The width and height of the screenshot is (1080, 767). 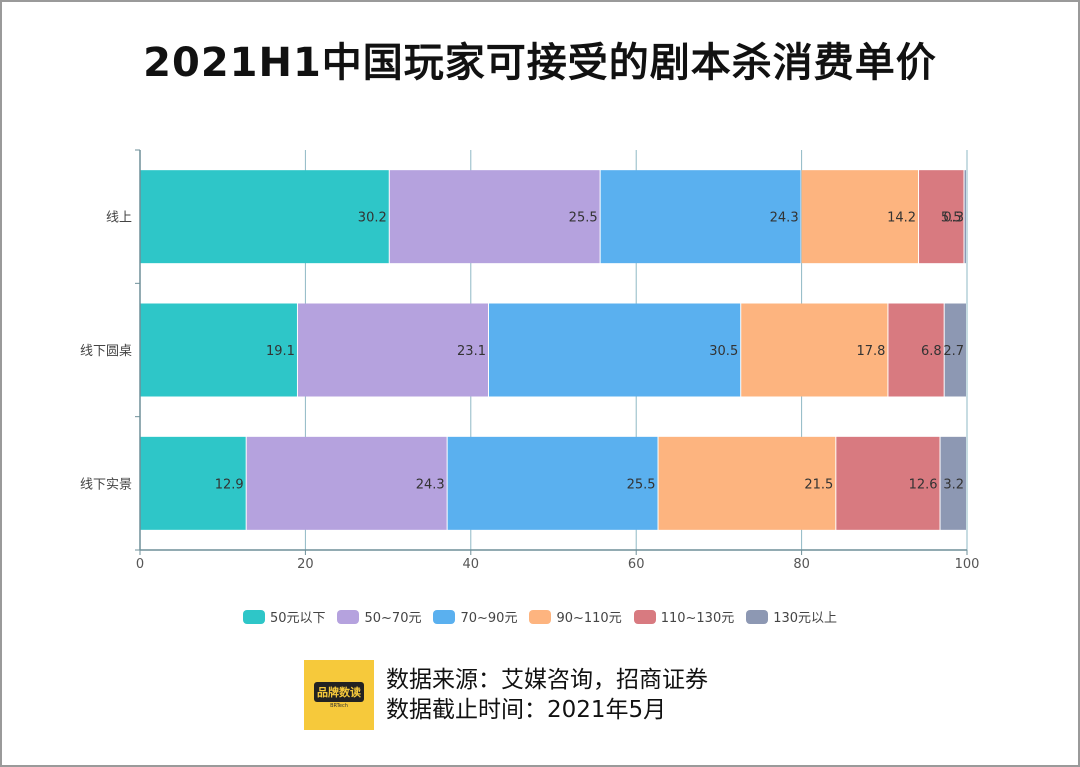 I want to click on source-text: 数据来源：艾媒咨询，招商证券 数据截止时间：2021年5月, so click(x=547, y=695).